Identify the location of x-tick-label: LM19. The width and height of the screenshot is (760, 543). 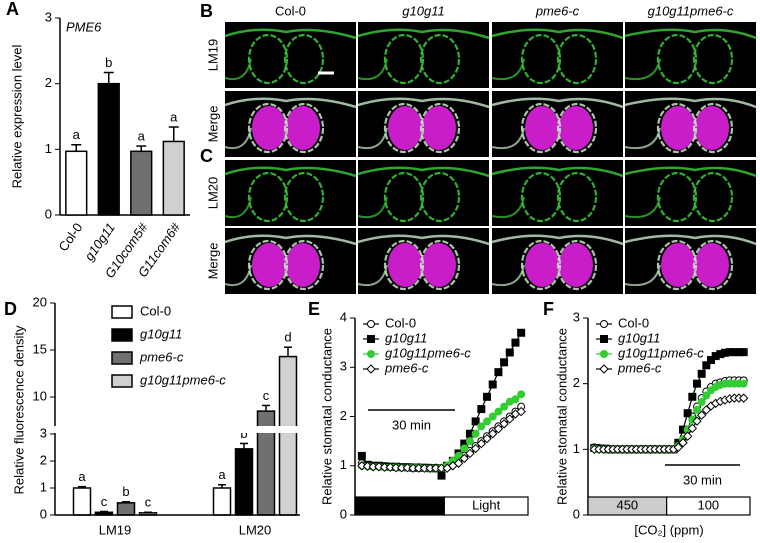
(115, 529).